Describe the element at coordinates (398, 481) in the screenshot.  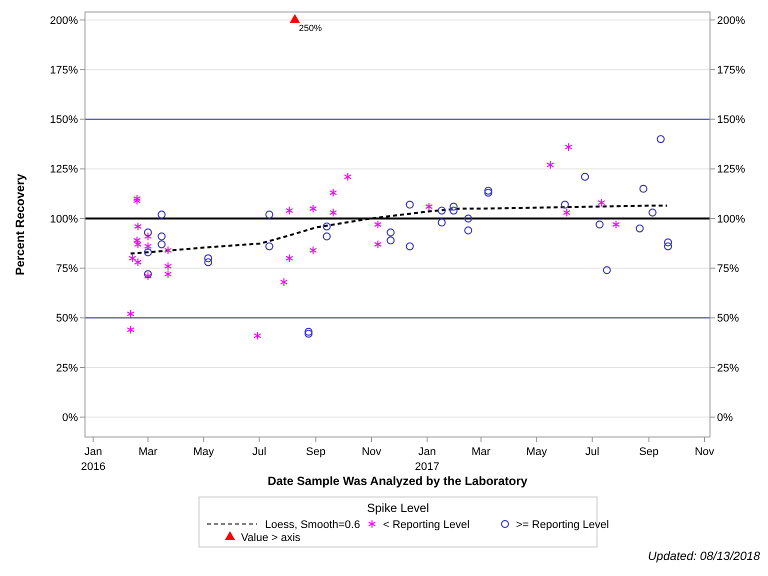
I see `x-axis-title: Date Sample Was Analyzed by the Laboratory` at that location.